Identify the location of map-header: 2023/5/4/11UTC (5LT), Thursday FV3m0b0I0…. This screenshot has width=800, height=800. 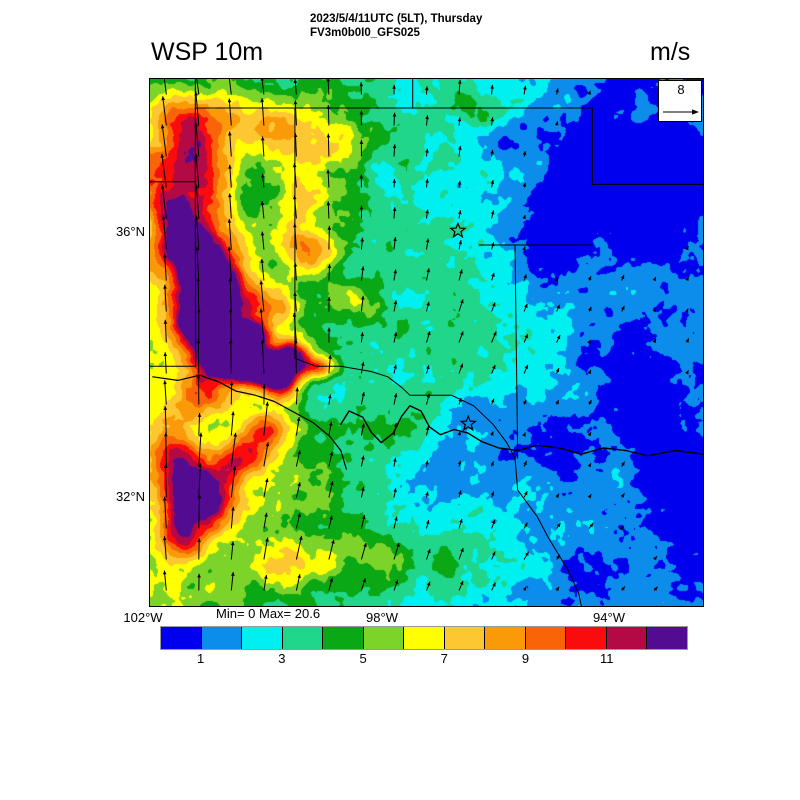
(400, 39).